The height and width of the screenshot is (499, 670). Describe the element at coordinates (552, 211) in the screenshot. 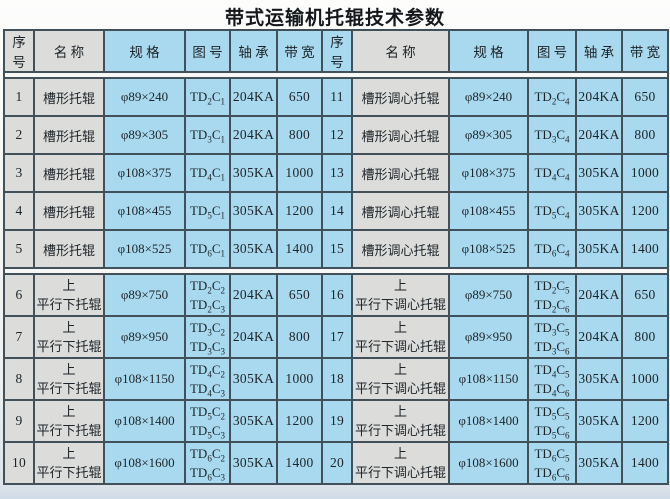

I see `cell-drawing-no: TD5C4` at that location.